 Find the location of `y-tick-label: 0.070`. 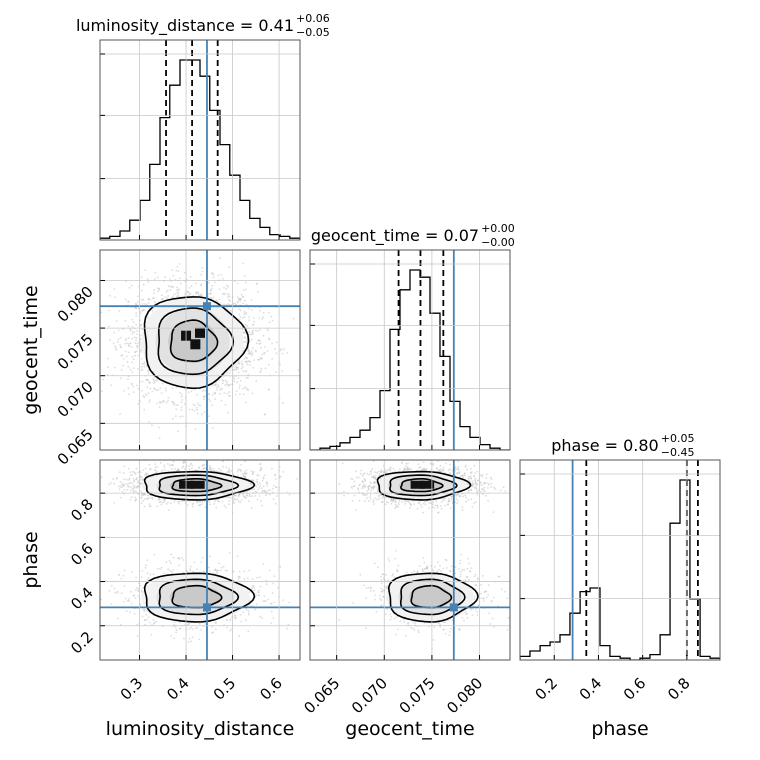

y-tick-label: 0.070 is located at coordinates (75, 399).